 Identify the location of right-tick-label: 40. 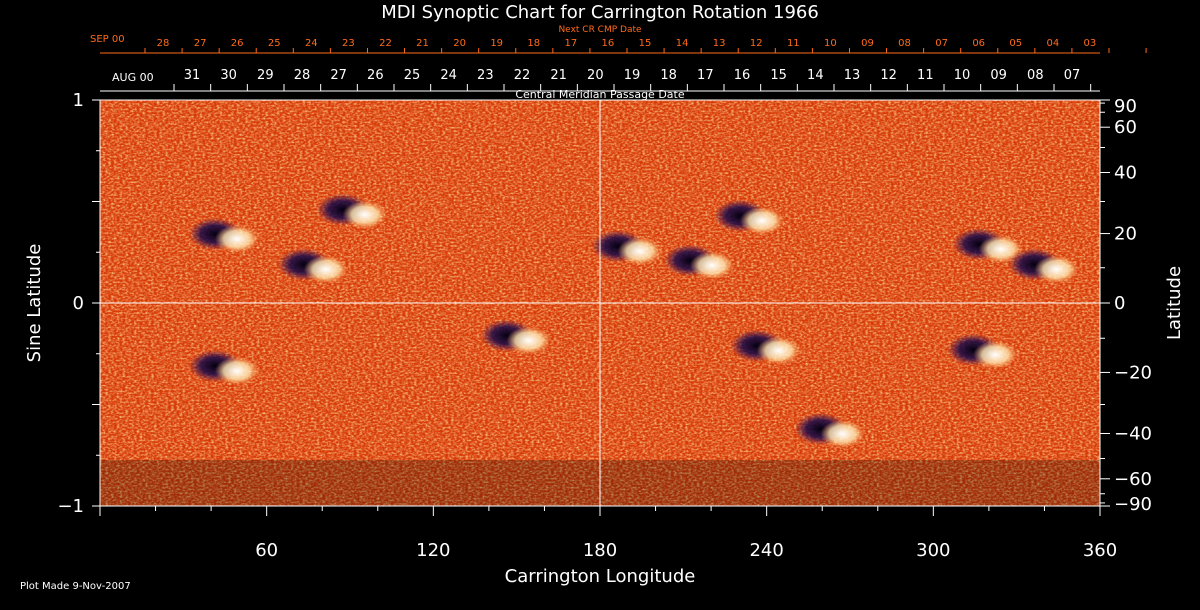
(1125, 173).